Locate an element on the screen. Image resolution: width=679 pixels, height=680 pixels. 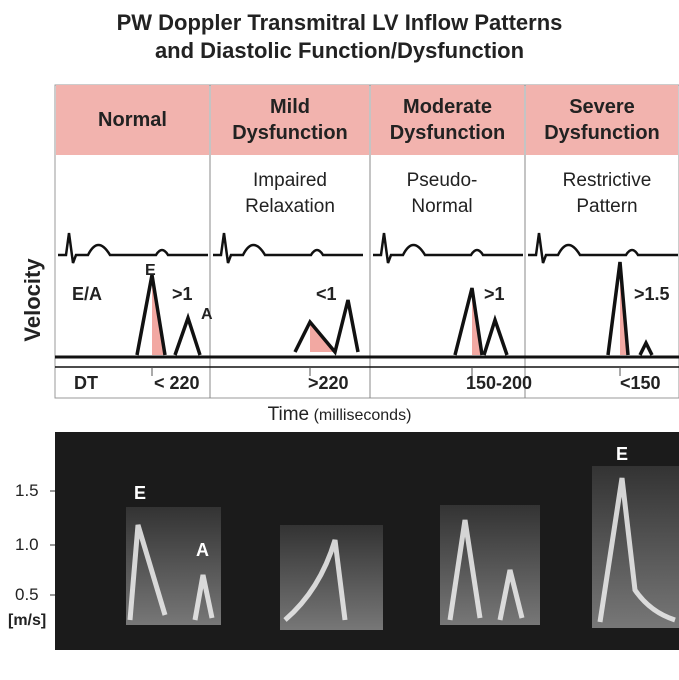
echo-y-tick: 0.5 is located at coordinates (27, 594).